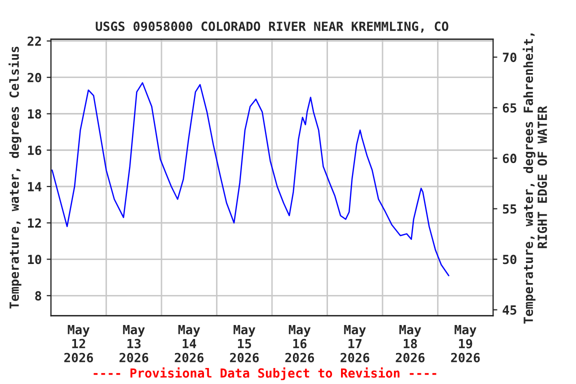 This screenshot has height=384, width=576. I want to click on y-tick-label: 12, so click(34, 223).